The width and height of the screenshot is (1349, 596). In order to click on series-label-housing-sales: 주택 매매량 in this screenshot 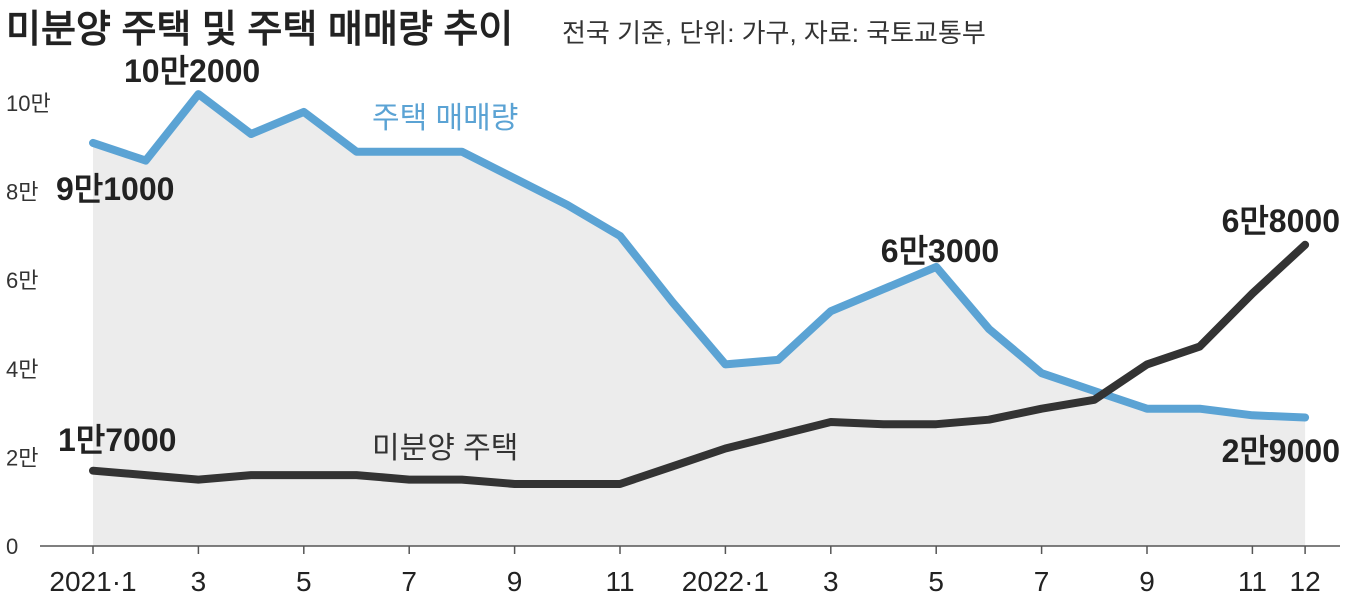, I will do `click(445, 118)`.